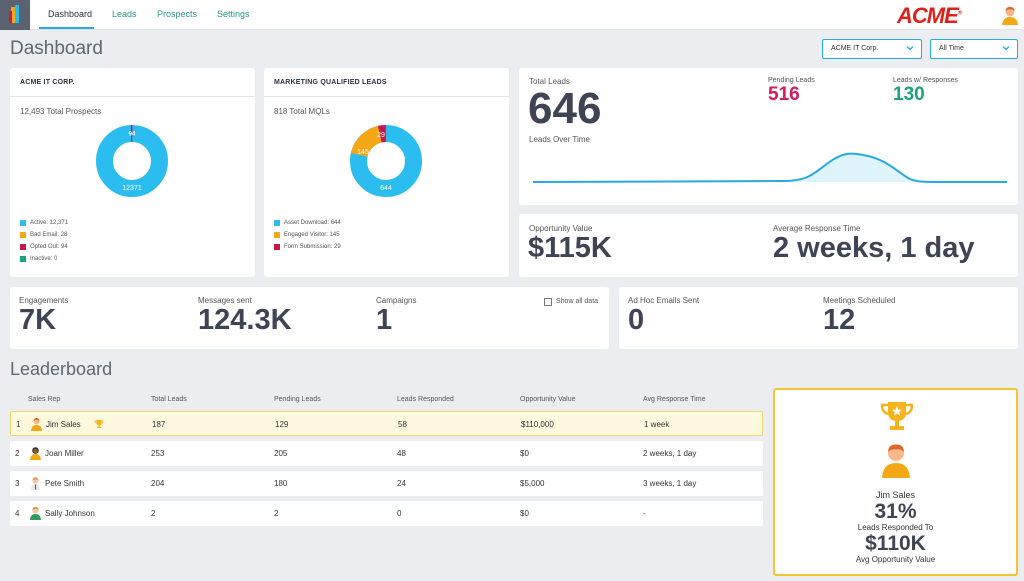 This screenshot has width=1024, height=581. What do you see at coordinates (124, 14) in the screenshot?
I see `nav-tab-leads: Leads` at bounding box center [124, 14].